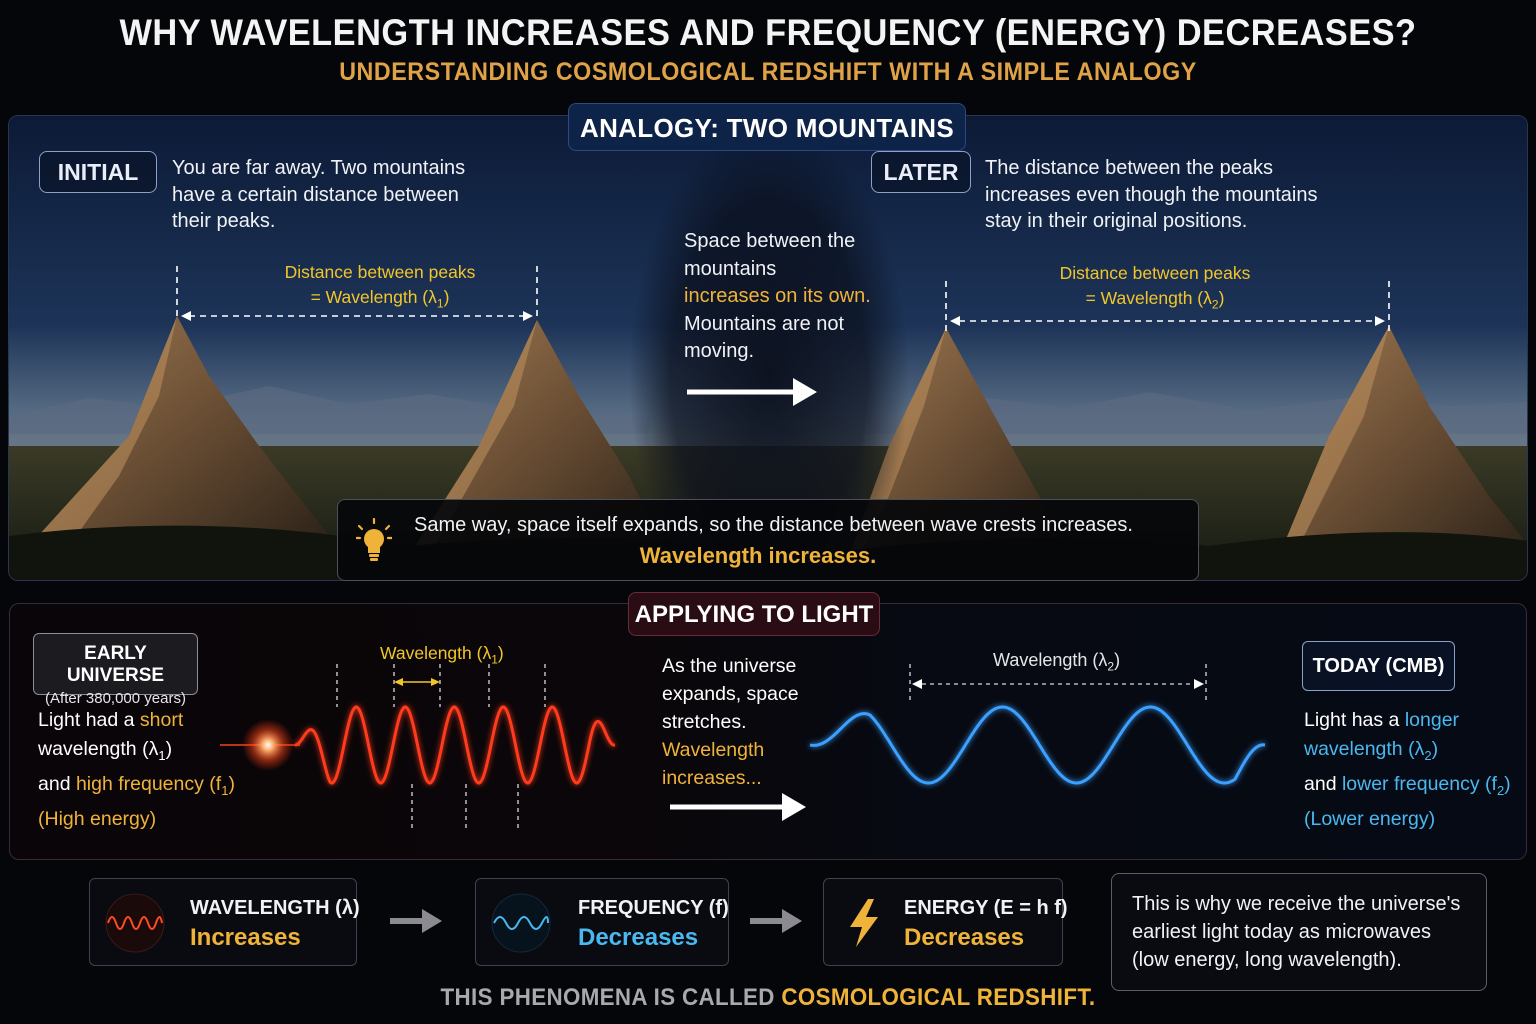 Image resolution: width=1536 pixels, height=1024 pixels. I want to click on wavelength-1-label: Wavelength (λ1), so click(442, 655).